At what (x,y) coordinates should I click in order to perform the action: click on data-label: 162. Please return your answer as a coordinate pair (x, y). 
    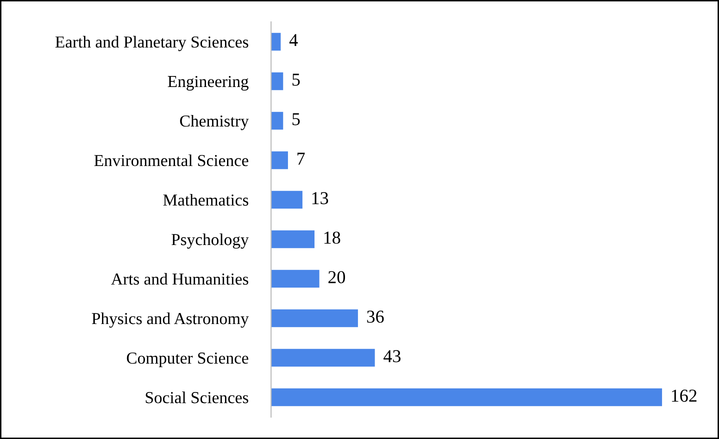
    Looking at the image, I should click on (684, 396).